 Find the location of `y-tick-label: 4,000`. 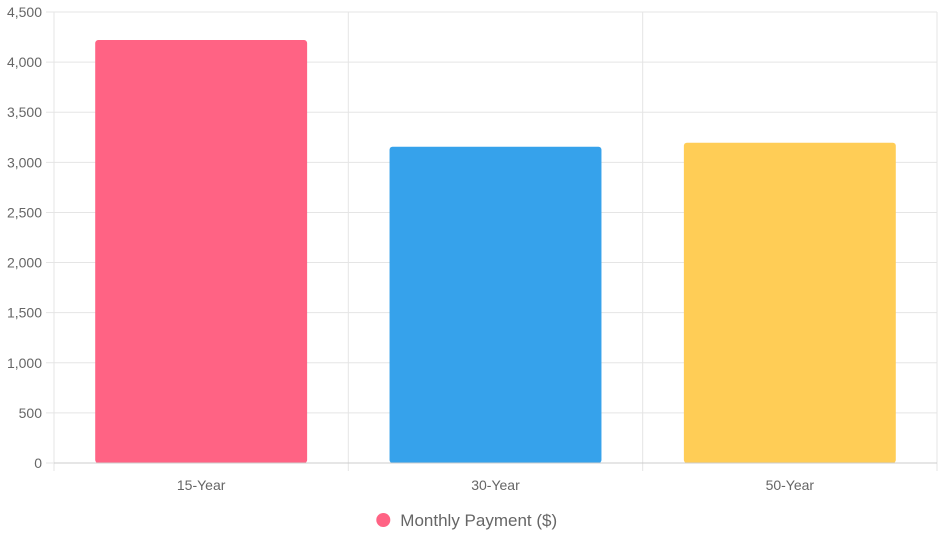

y-tick-label: 4,000 is located at coordinates (24, 62).